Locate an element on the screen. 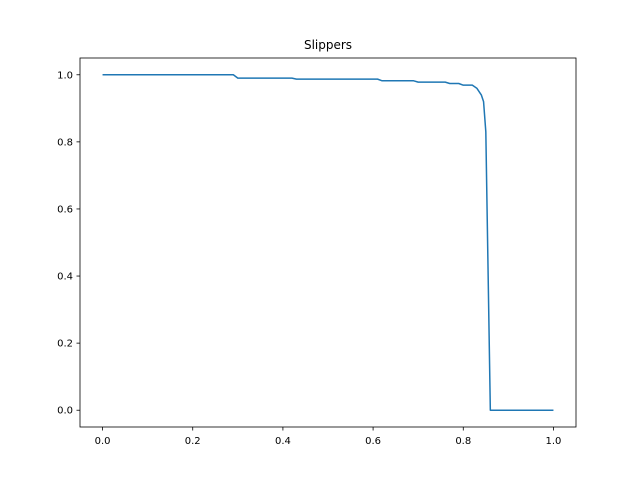 The image size is (640, 480). x-tick-label: 1.0 is located at coordinates (554, 441).